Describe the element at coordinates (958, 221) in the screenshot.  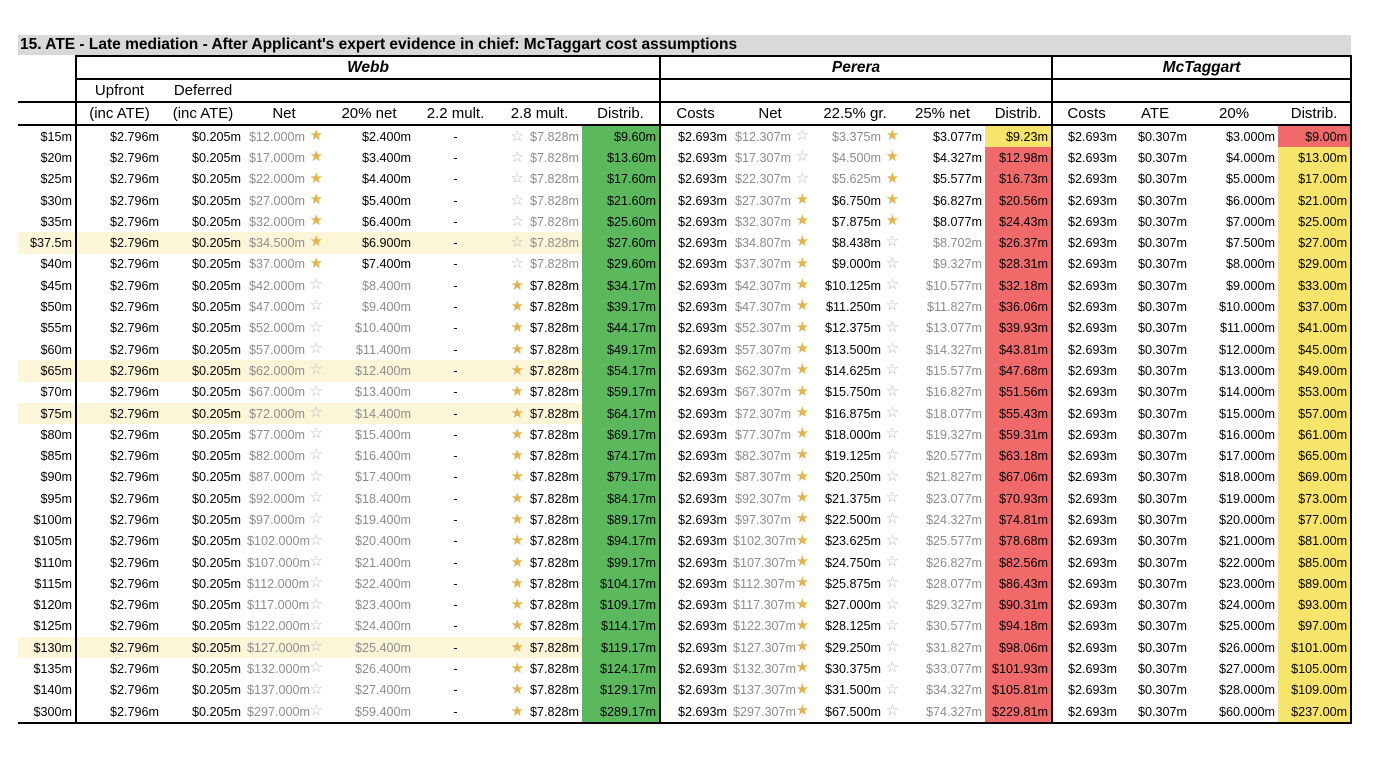
I see `perera-25net-value: $8.077m` at that location.